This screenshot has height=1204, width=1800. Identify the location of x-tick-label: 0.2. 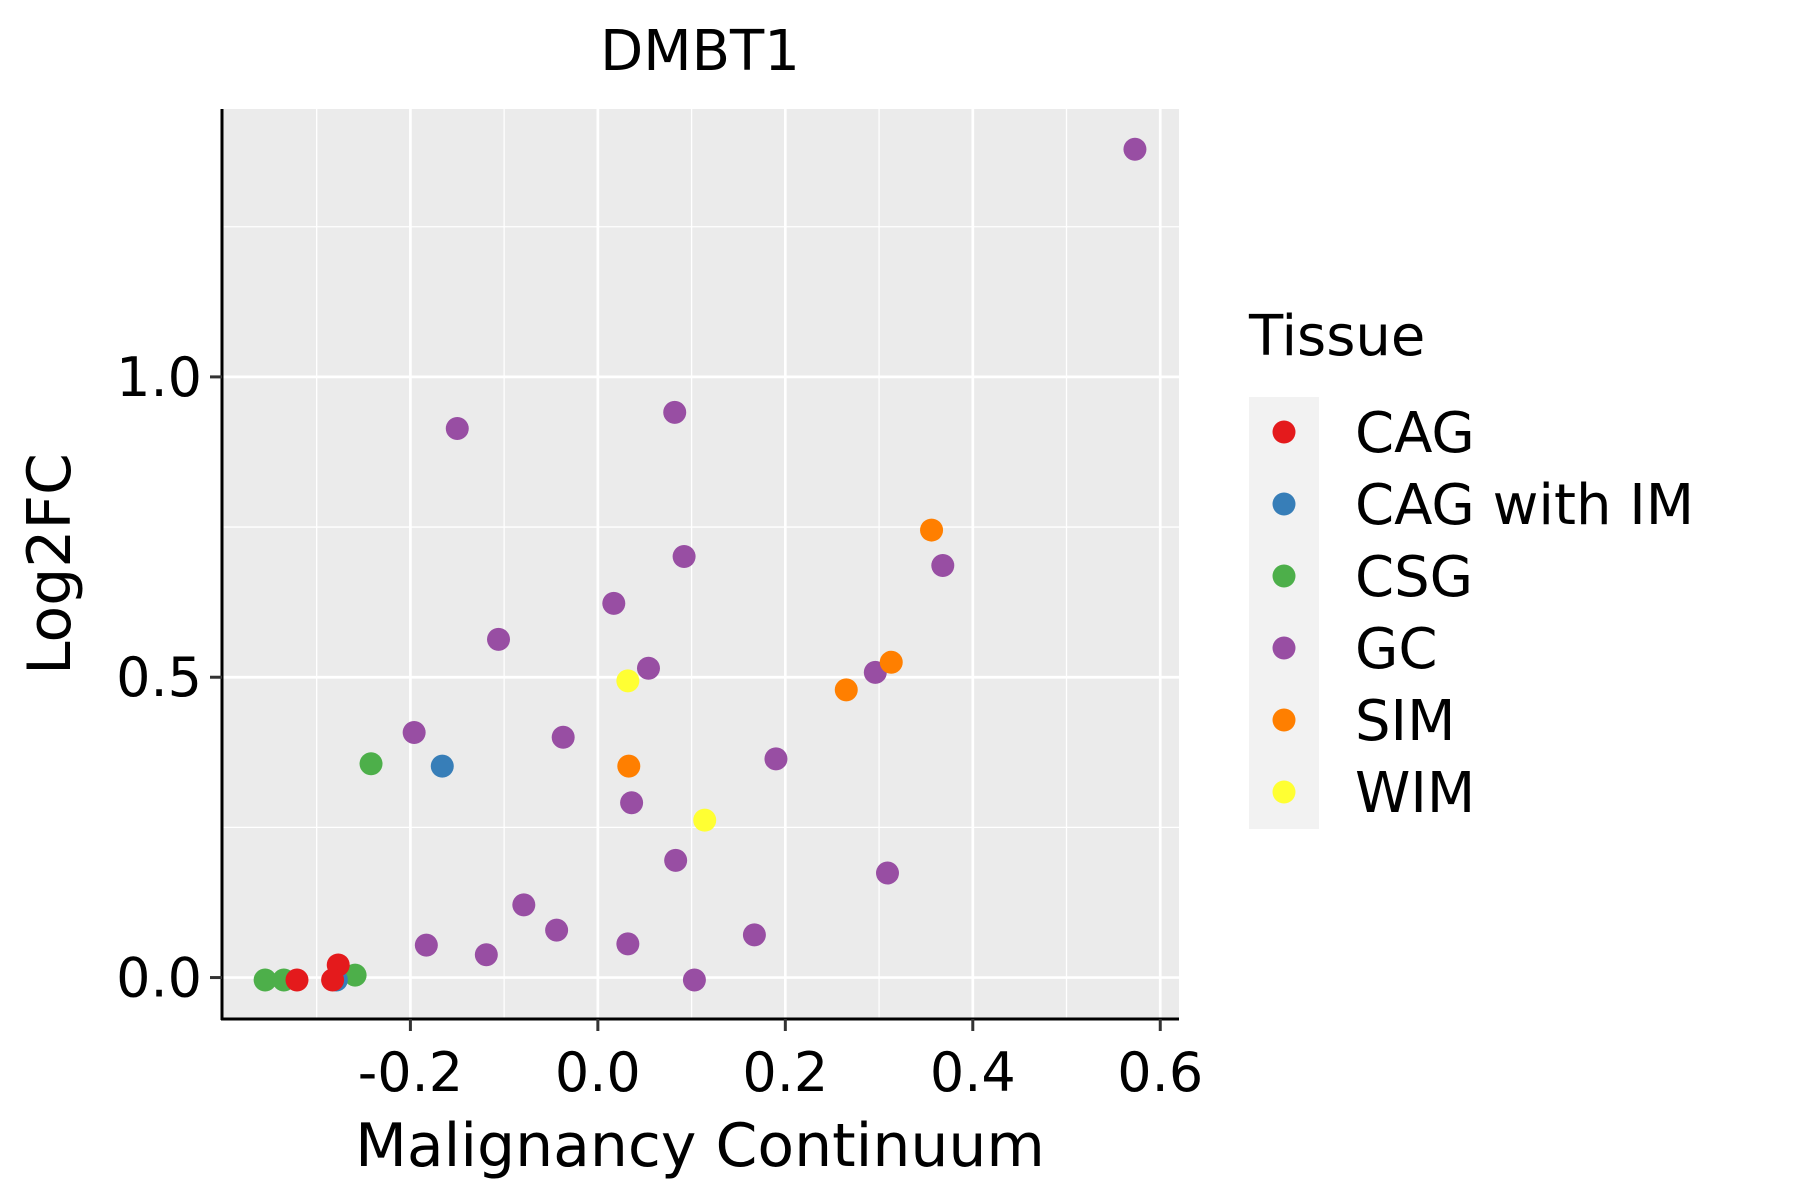
(785, 1072).